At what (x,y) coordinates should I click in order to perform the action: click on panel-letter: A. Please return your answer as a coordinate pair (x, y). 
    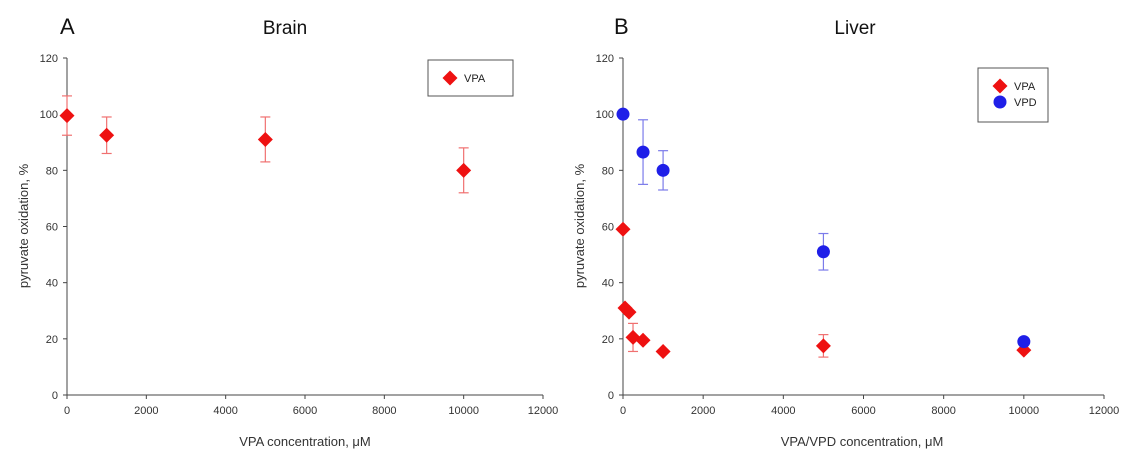
    Looking at the image, I should click on (67, 26).